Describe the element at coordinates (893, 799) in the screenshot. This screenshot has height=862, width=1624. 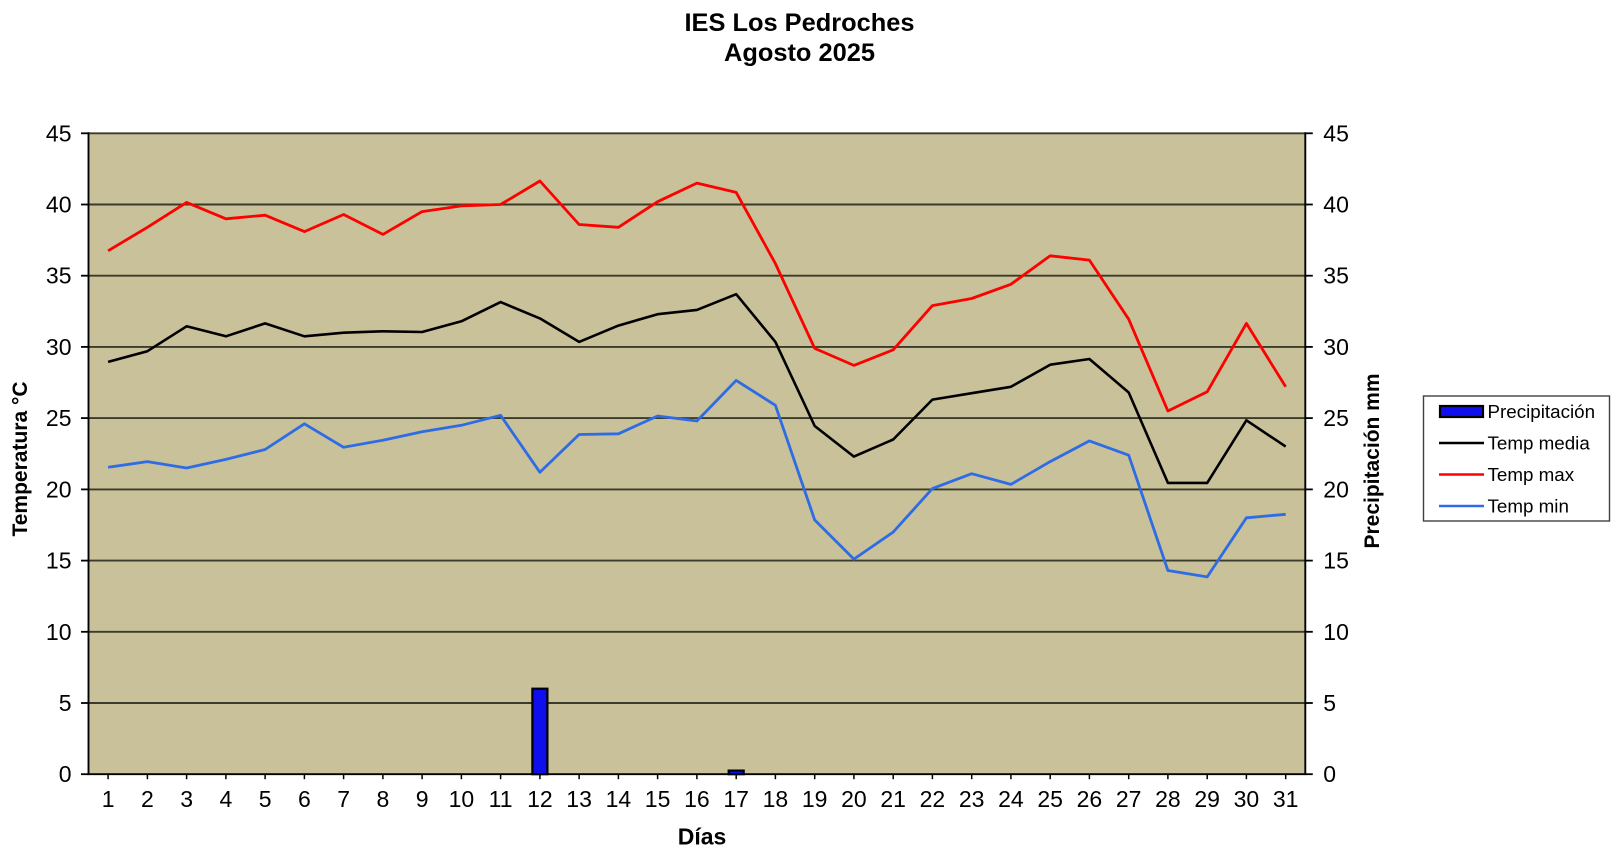
I see `svg-text: 21` at that location.